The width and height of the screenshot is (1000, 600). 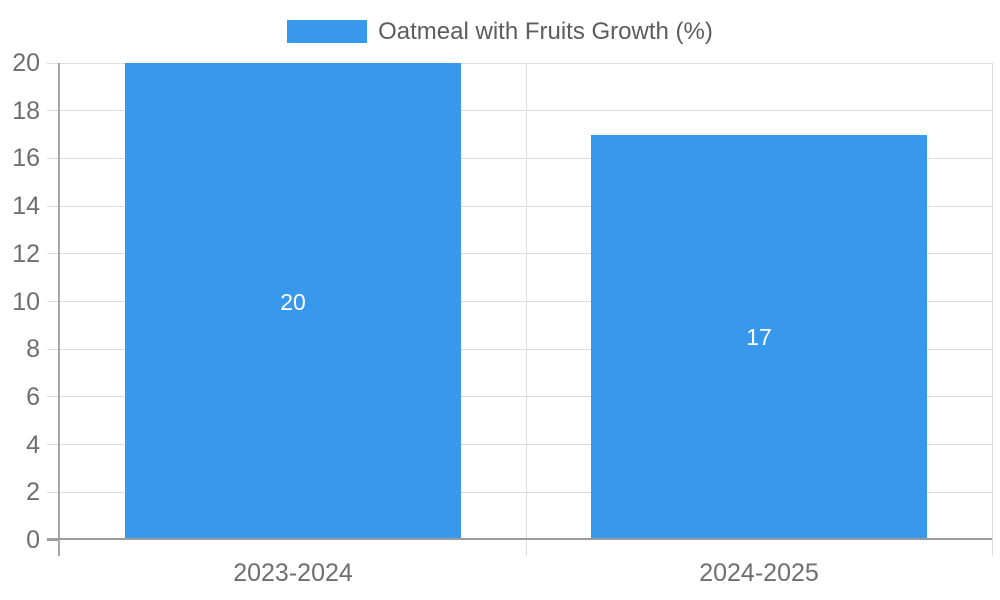 What do you see at coordinates (26, 158) in the screenshot?
I see `y-axis-tick-label: 16` at bounding box center [26, 158].